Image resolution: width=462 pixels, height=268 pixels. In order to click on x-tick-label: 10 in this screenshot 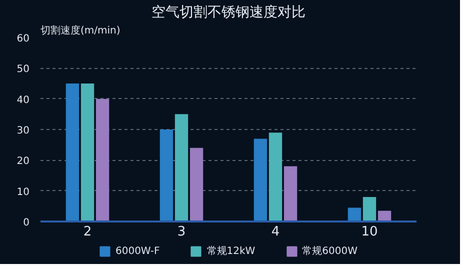, I will do `click(369, 232)`.